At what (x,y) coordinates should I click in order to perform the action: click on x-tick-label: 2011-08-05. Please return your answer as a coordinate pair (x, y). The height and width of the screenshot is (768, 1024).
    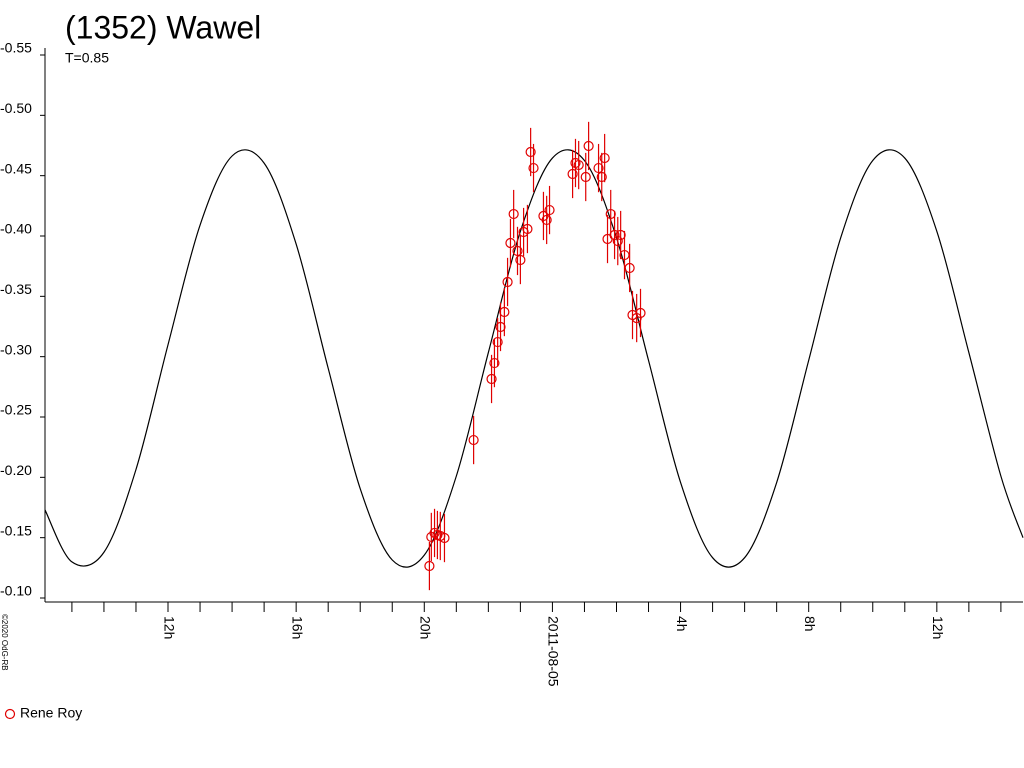
    Looking at the image, I should click on (554, 651).